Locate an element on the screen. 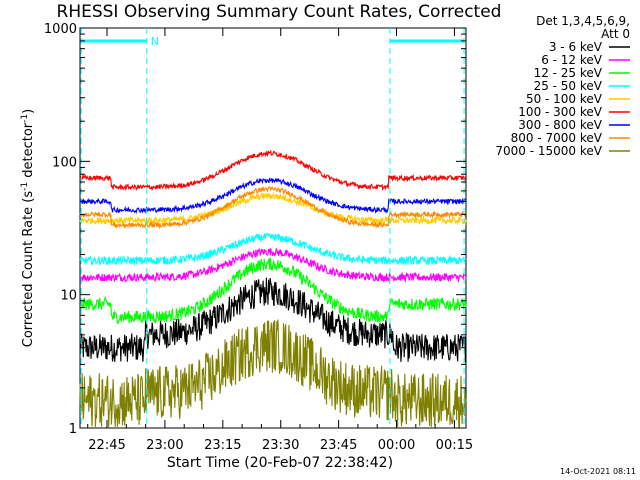 Image resolution: width=640 pixels, height=480 pixels. night-label: N is located at coordinates (155, 41).